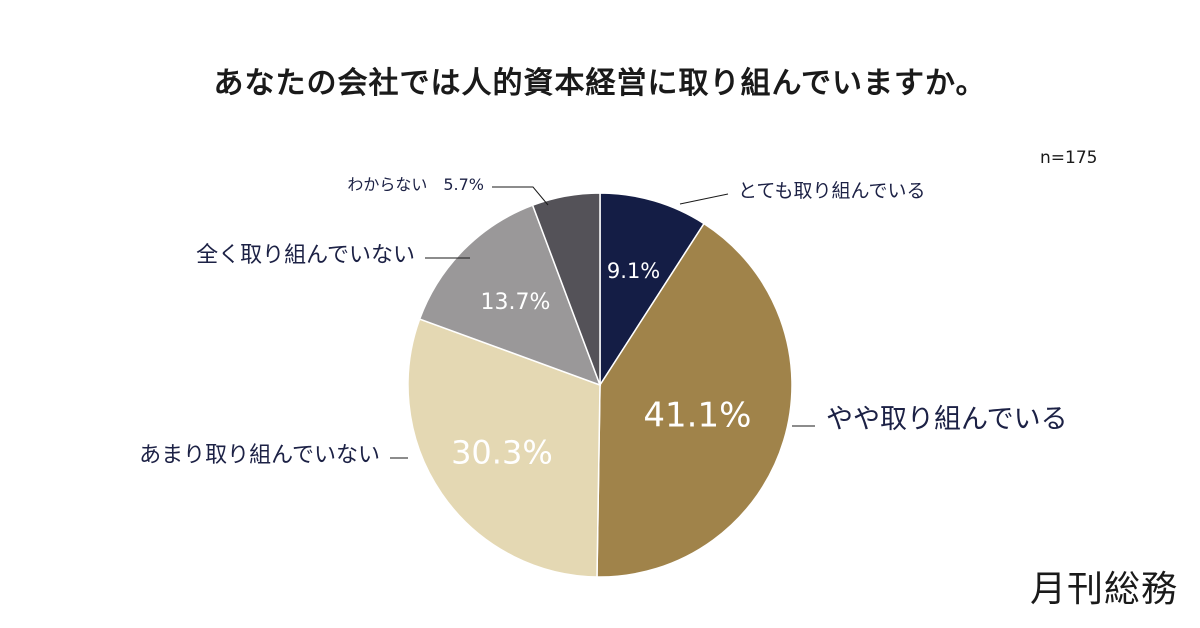  What do you see at coordinates (259, 455) in the screenshot?
I see `category-label-not-much: あまり取り組んでいない` at bounding box center [259, 455].